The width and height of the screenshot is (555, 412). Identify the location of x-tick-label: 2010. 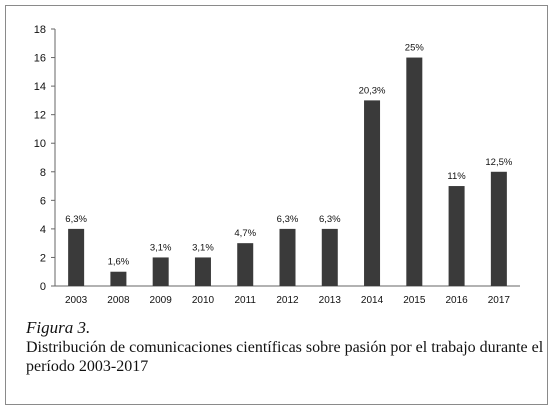
(203, 300).